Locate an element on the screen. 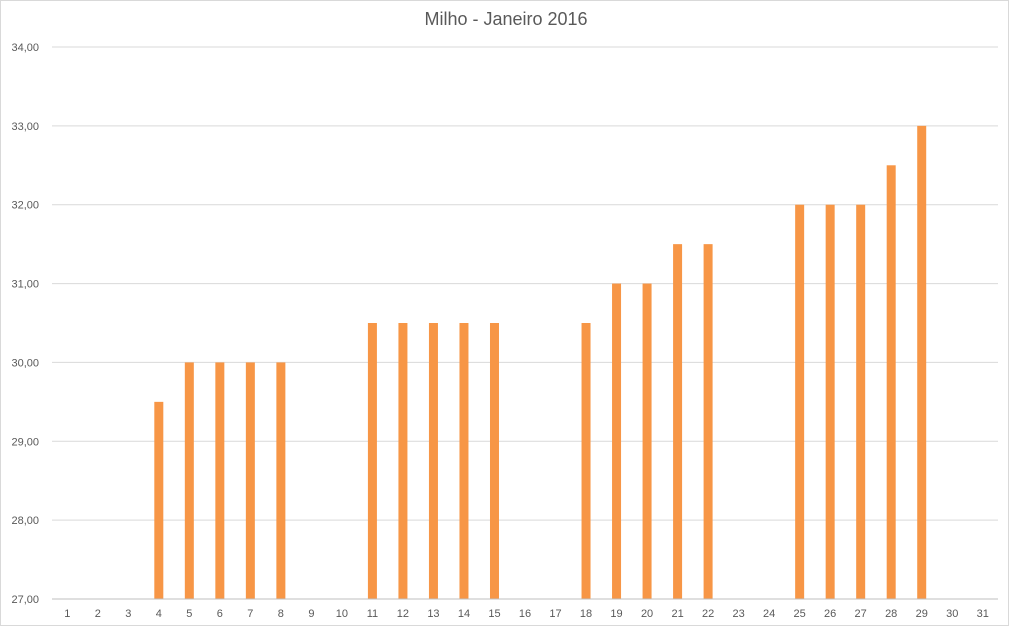  y-tick-label: 30,00 is located at coordinates (25, 363).